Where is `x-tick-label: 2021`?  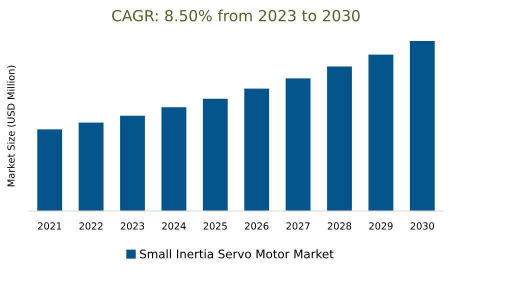 x-tick-label: 2021 is located at coordinates (50, 226).